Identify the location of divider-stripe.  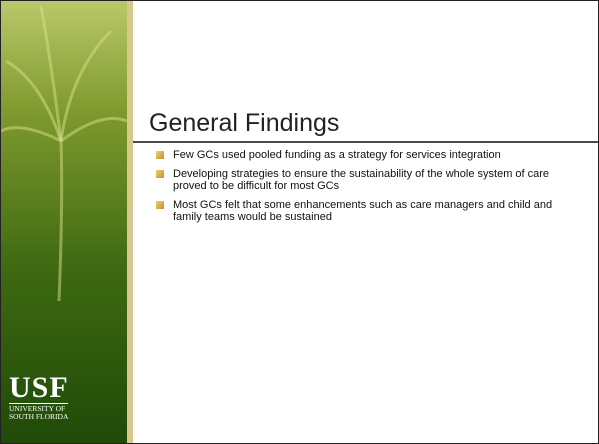
(130, 222).